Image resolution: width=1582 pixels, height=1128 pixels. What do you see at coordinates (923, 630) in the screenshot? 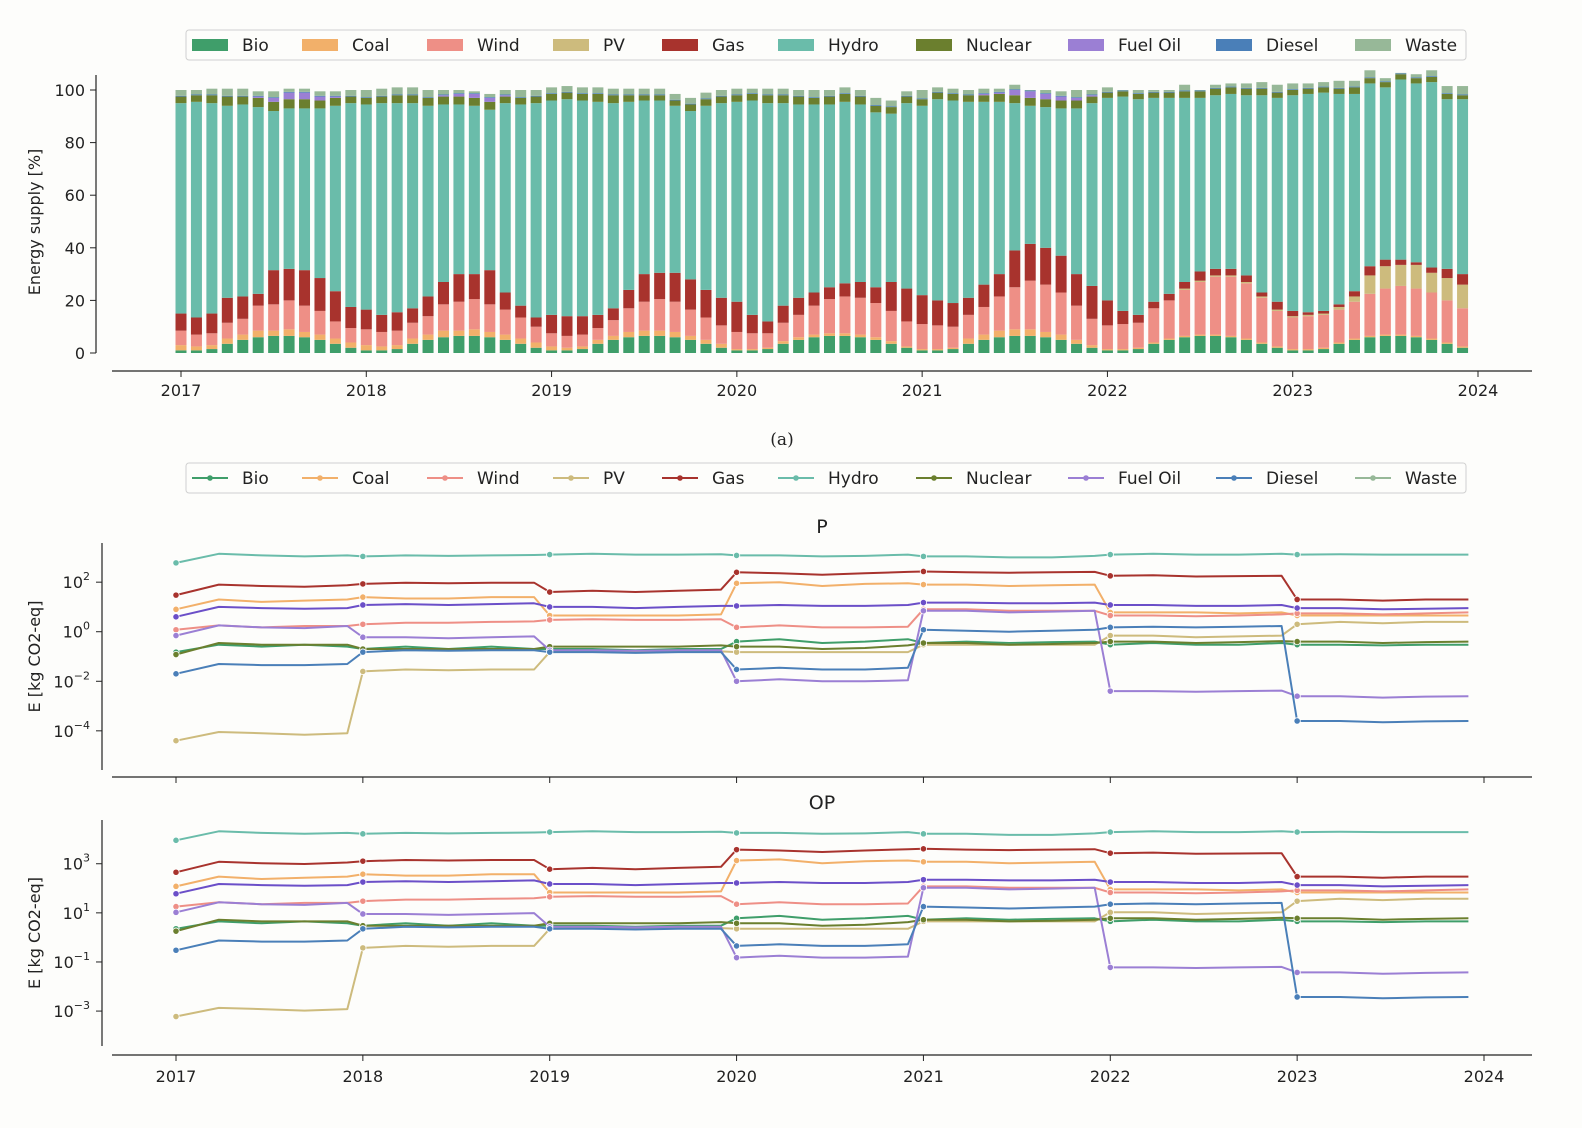
I see `marker-diesel` at bounding box center [923, 630].